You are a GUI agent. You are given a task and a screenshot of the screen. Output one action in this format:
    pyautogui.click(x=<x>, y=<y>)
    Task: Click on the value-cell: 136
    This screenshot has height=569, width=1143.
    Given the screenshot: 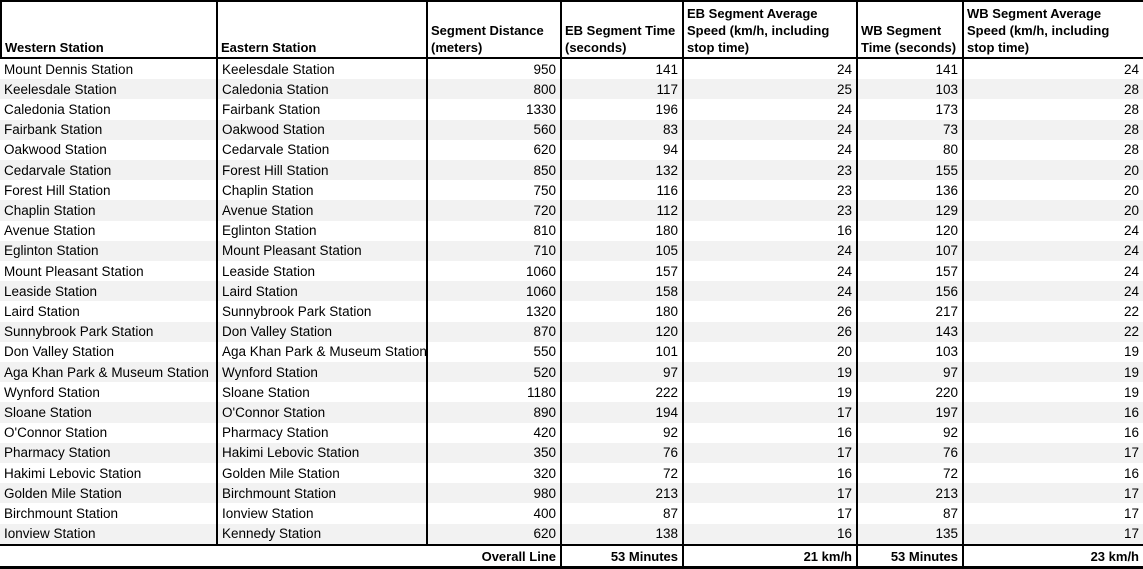 What is the action you would take?
    pyautogui.click(x=911, y=190)
    